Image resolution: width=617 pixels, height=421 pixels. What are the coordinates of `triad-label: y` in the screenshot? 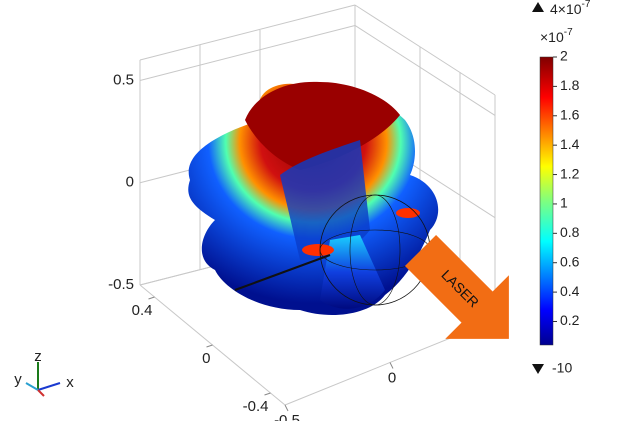 It's located at (18, 379).